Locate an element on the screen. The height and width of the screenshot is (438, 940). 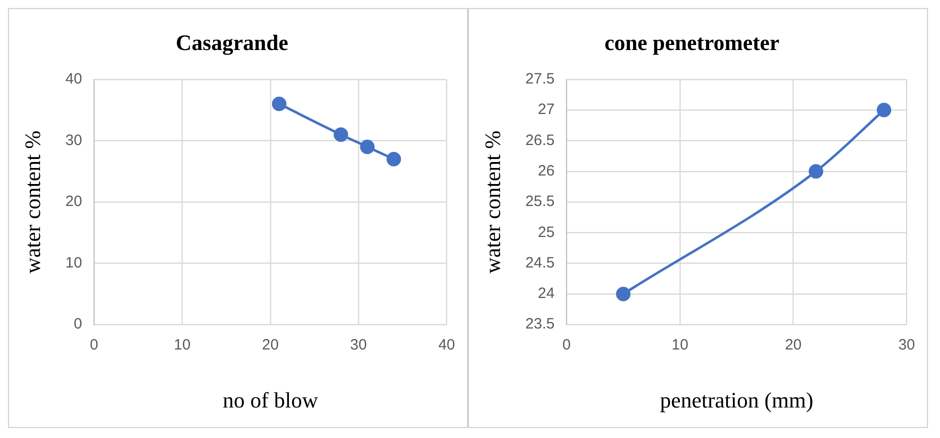
y-tick-label: 0 is located at coordinates (78, 324).